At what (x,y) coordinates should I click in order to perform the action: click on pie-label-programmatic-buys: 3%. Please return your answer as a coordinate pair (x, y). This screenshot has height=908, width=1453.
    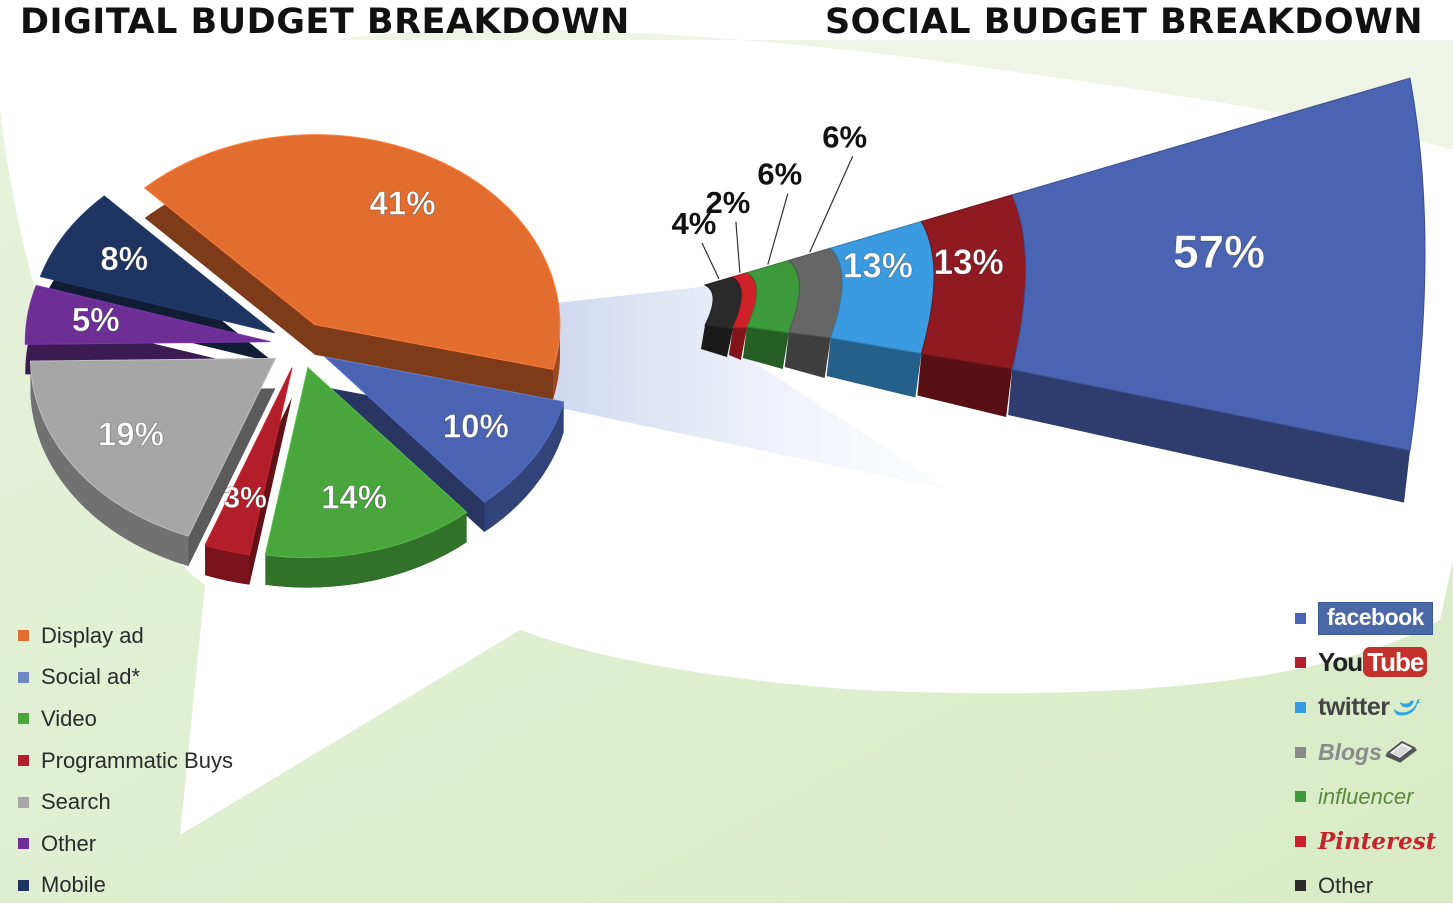
    Looking at the image, I should click on (245, 497).